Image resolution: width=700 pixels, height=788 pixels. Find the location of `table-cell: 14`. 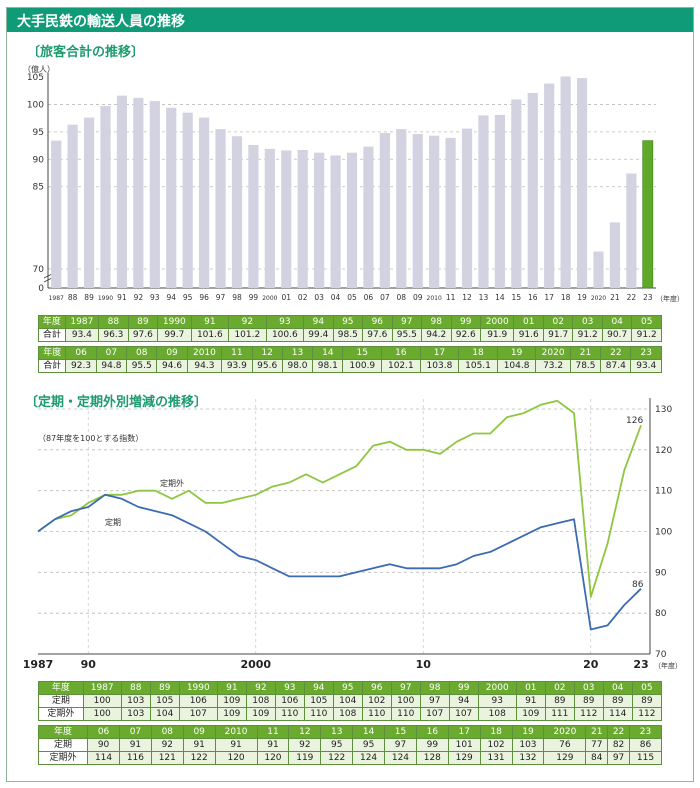

table-cell: 14 is located at coordinates (369, 732).